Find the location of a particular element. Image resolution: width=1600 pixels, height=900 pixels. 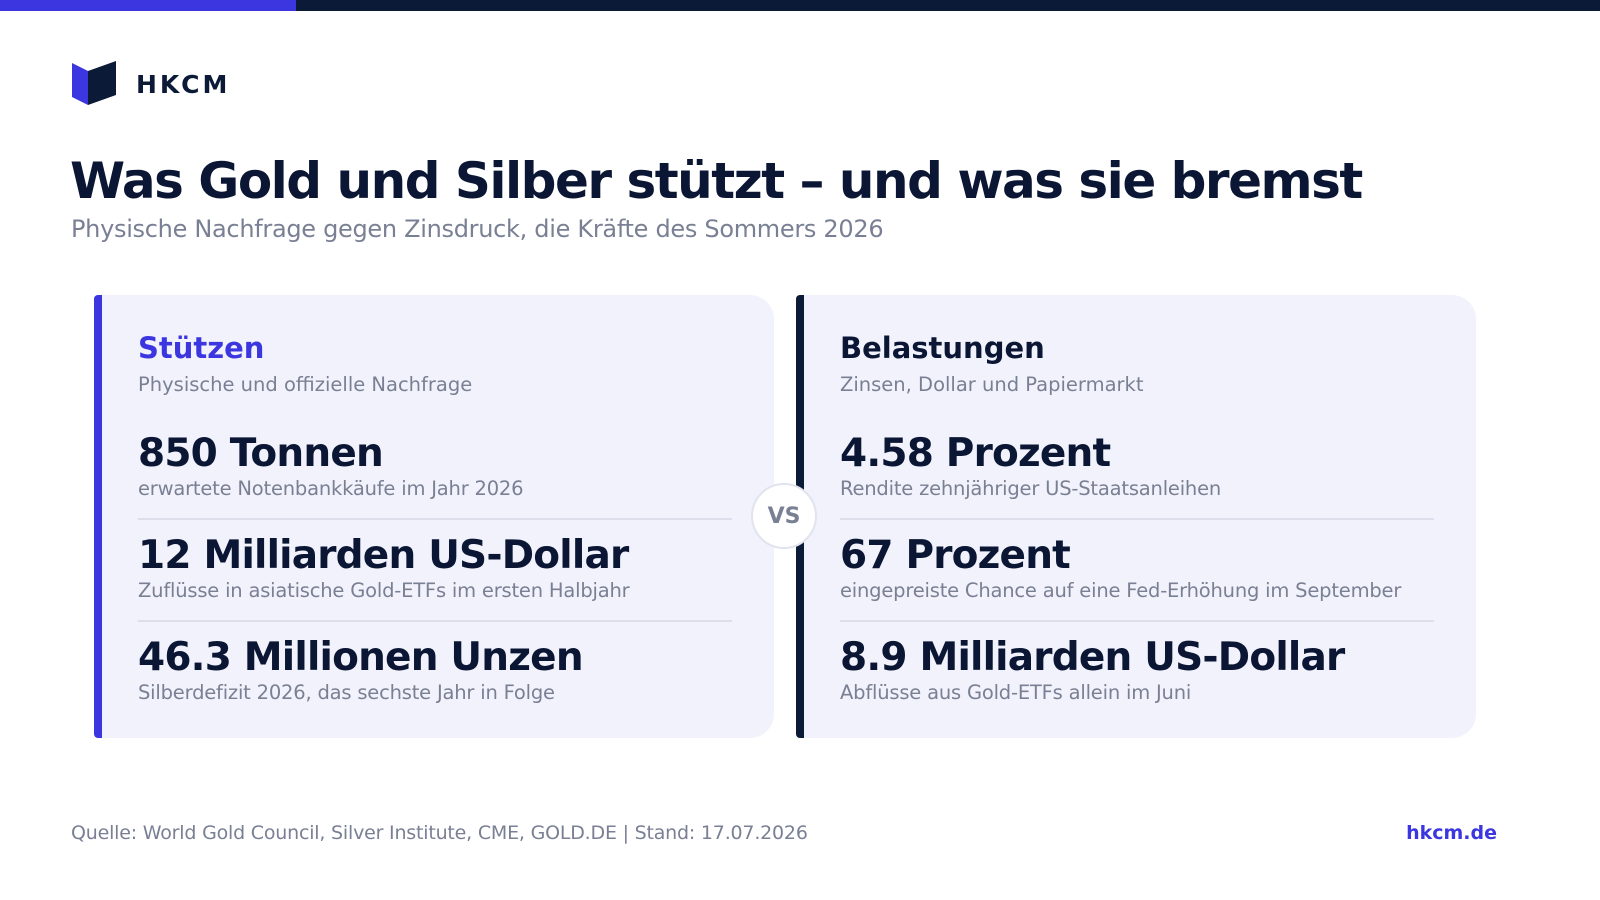

stat-description: Abflüsse aus Gold-ETFs allein im Juni is located at coordinates (1016, 692).